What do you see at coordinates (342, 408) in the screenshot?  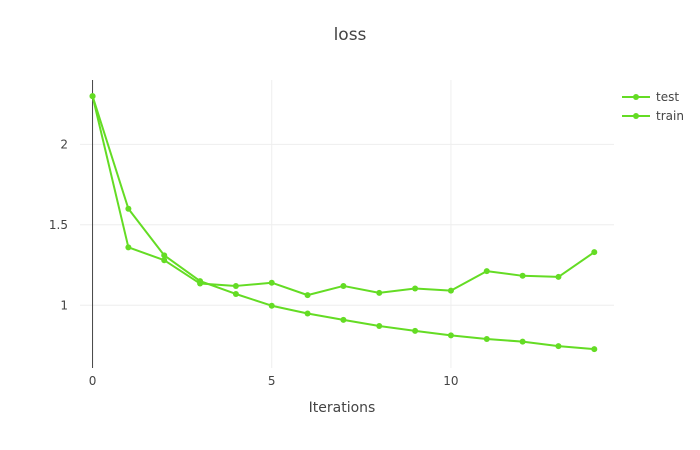 I see `x-axis-title: Iterations` at bounding box center [342, 408].